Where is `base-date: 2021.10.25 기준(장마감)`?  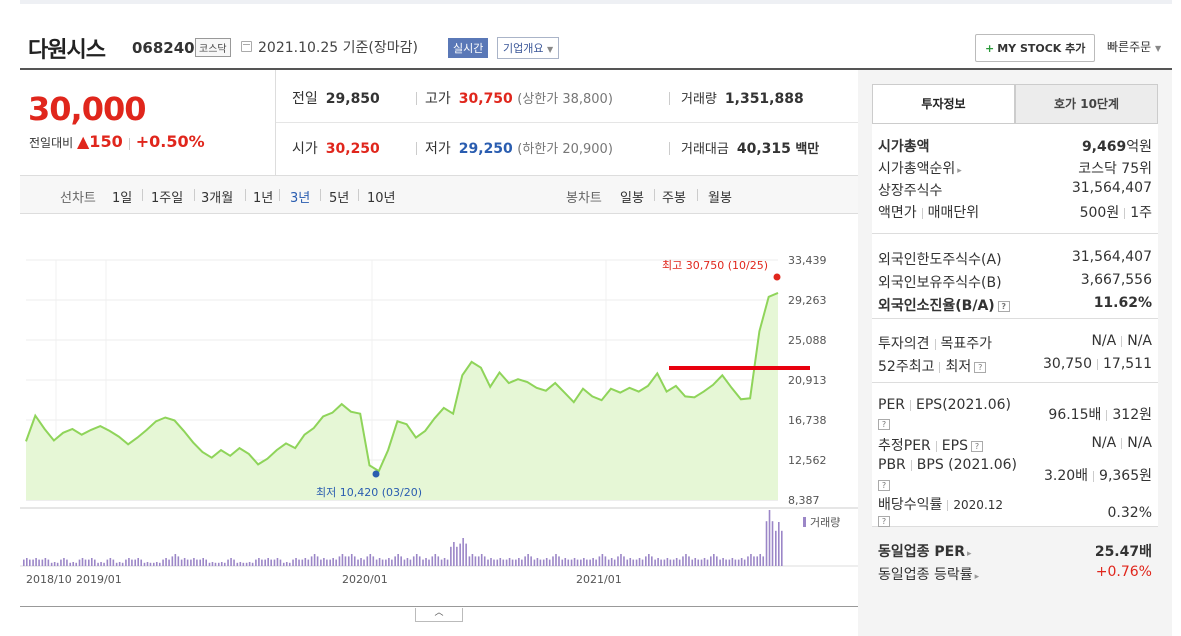 base-date: 2021.10.25 기준(장마감) is located at coordinates (338, 48).